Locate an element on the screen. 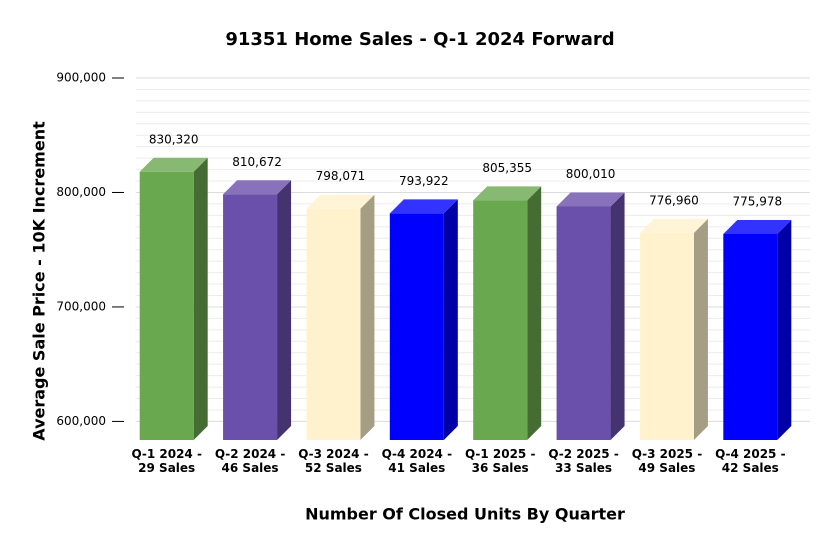 This screenshot has height=553, width=840. value-label: 830,320 is located at coordinates (174, 139).